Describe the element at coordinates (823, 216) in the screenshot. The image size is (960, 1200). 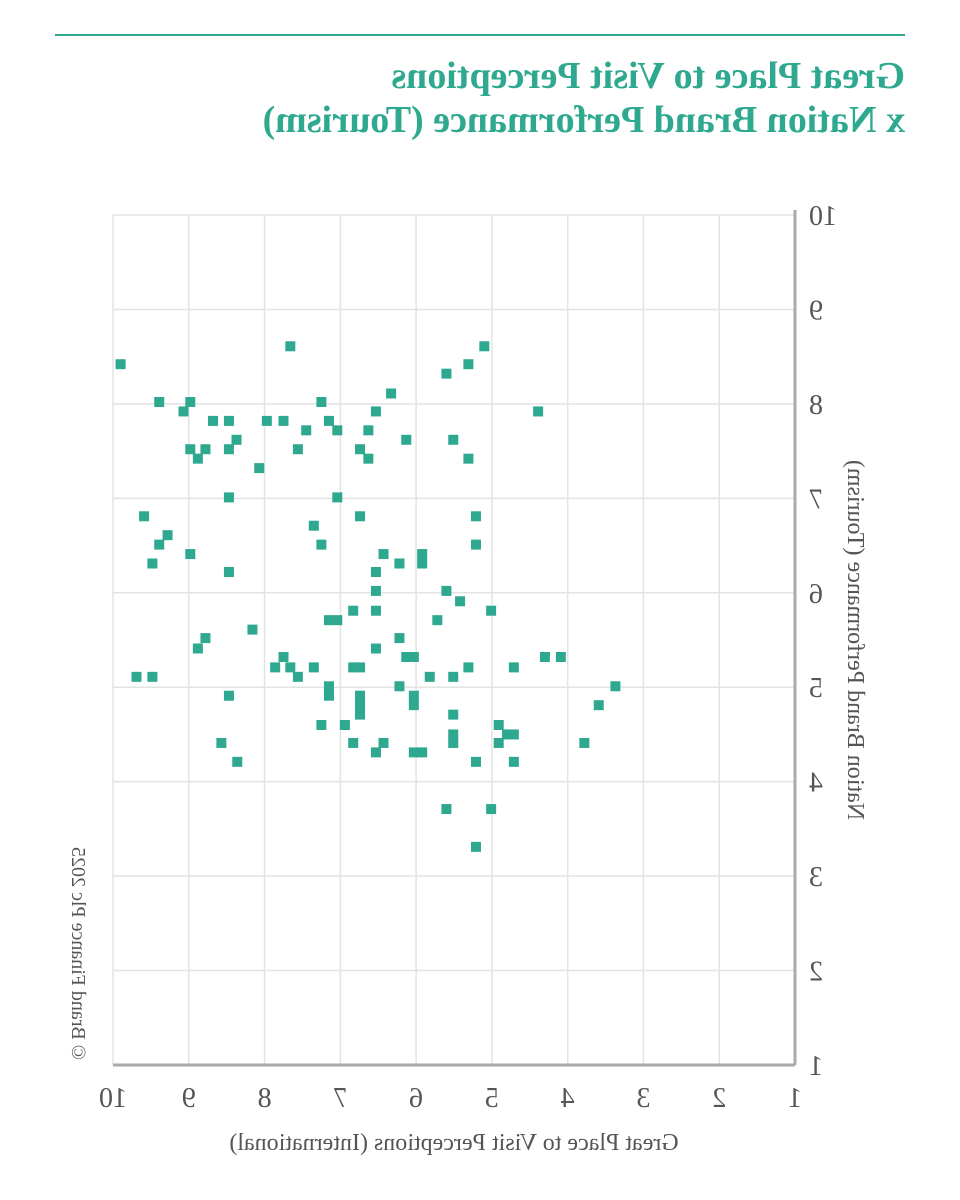
I see `y-tick-label: 10` at that location.